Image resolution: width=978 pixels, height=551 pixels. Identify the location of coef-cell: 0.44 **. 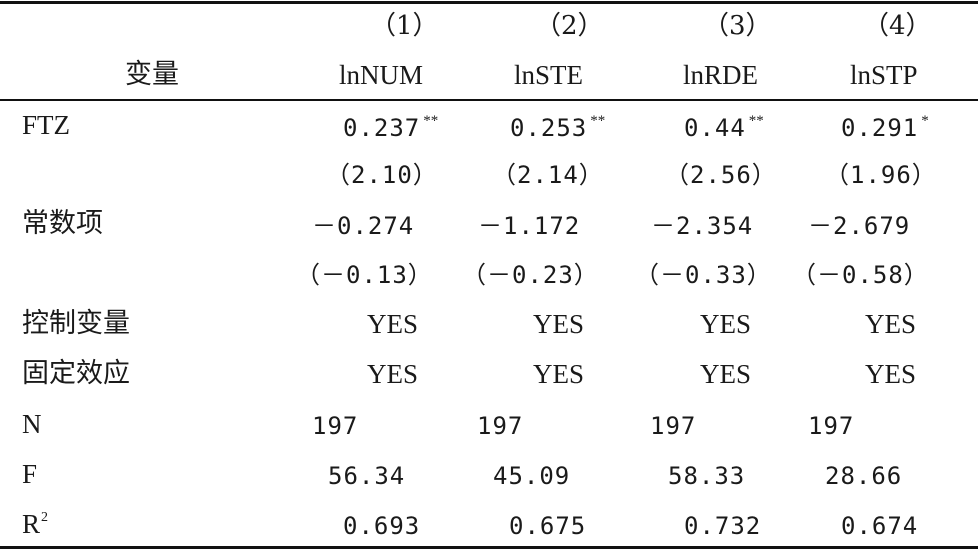
(724, 130).